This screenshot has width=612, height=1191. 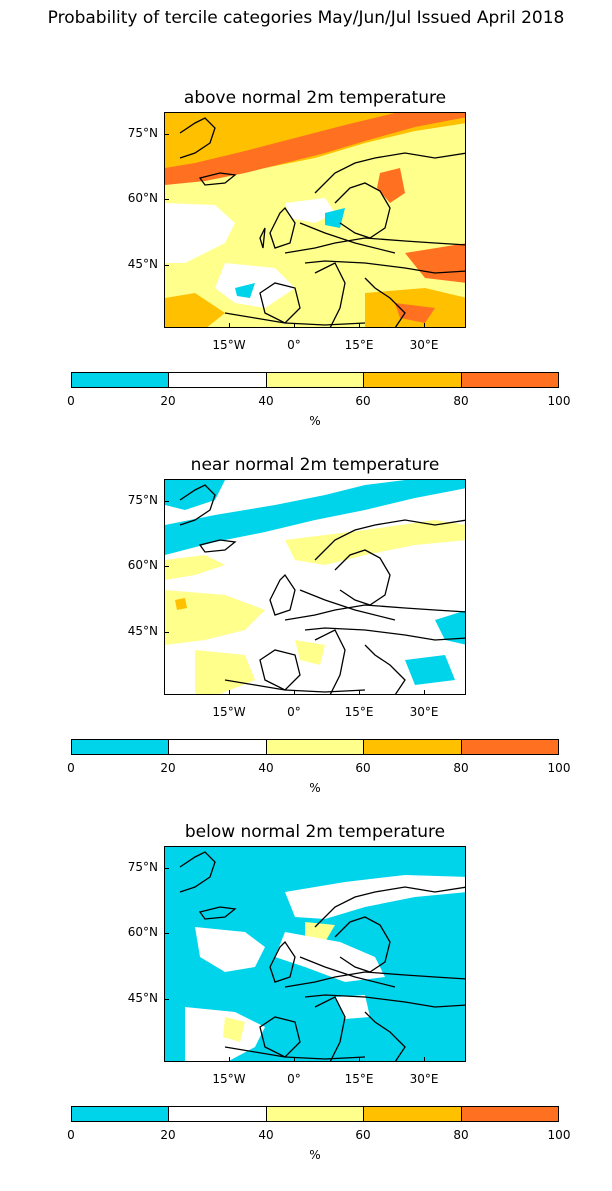 I want to click on map-near-normal, so click(x=315, y=587).